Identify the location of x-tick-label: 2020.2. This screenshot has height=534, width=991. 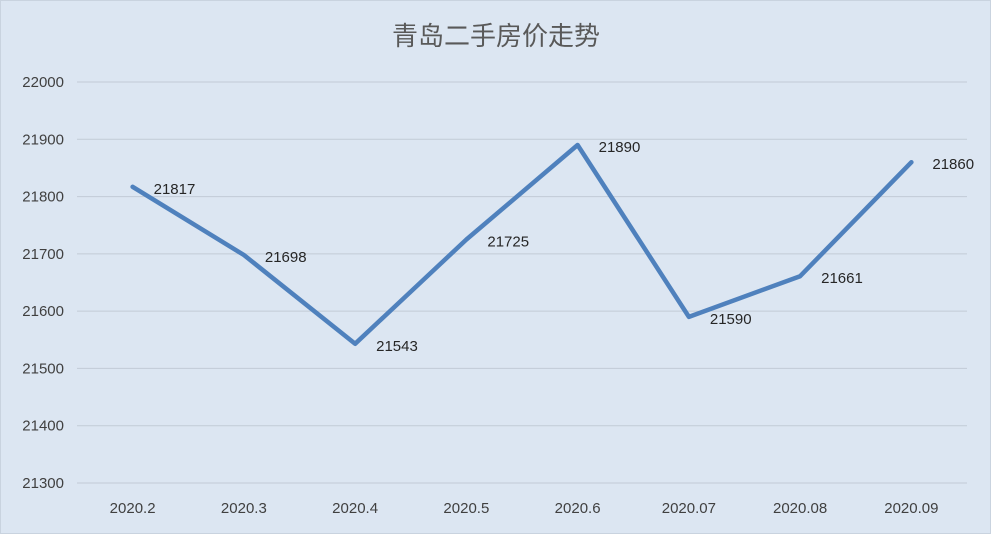
(133, 508).